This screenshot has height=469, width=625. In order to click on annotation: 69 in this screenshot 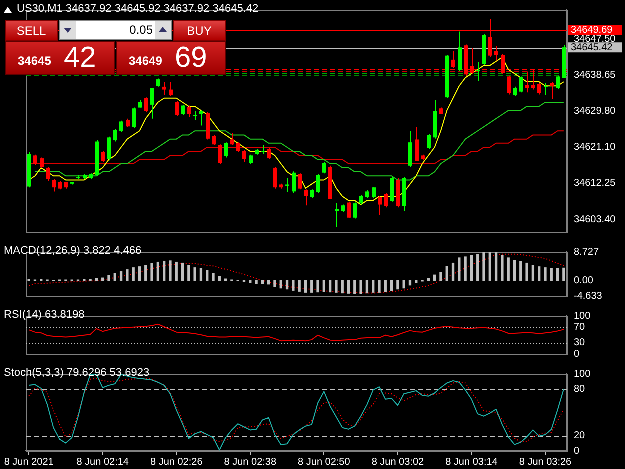, I will do `click(191, 58)`.